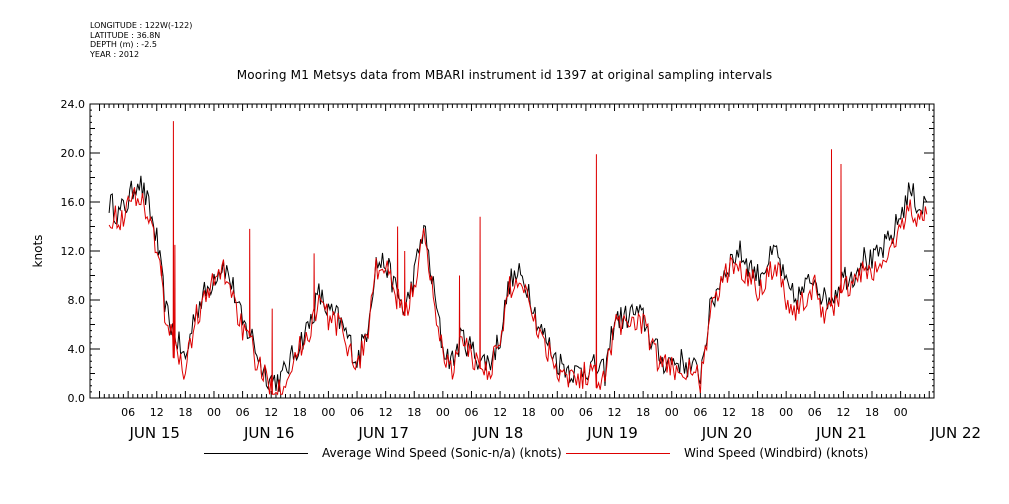  Describe the element at coordinates (955, 433) in the screenshot. I see `x-day-label: JUN 22` at that location.